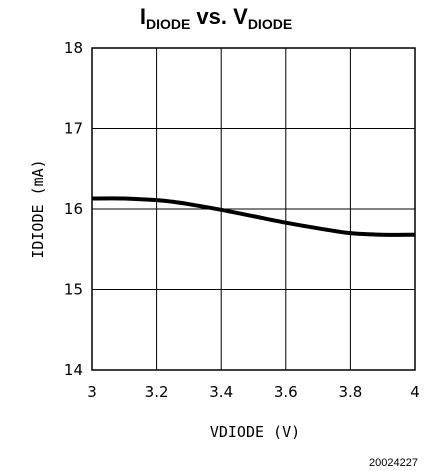  Describe the element at coordinates (73, 209) in the screenshot. I see `y-tick-label: 16` at that location.